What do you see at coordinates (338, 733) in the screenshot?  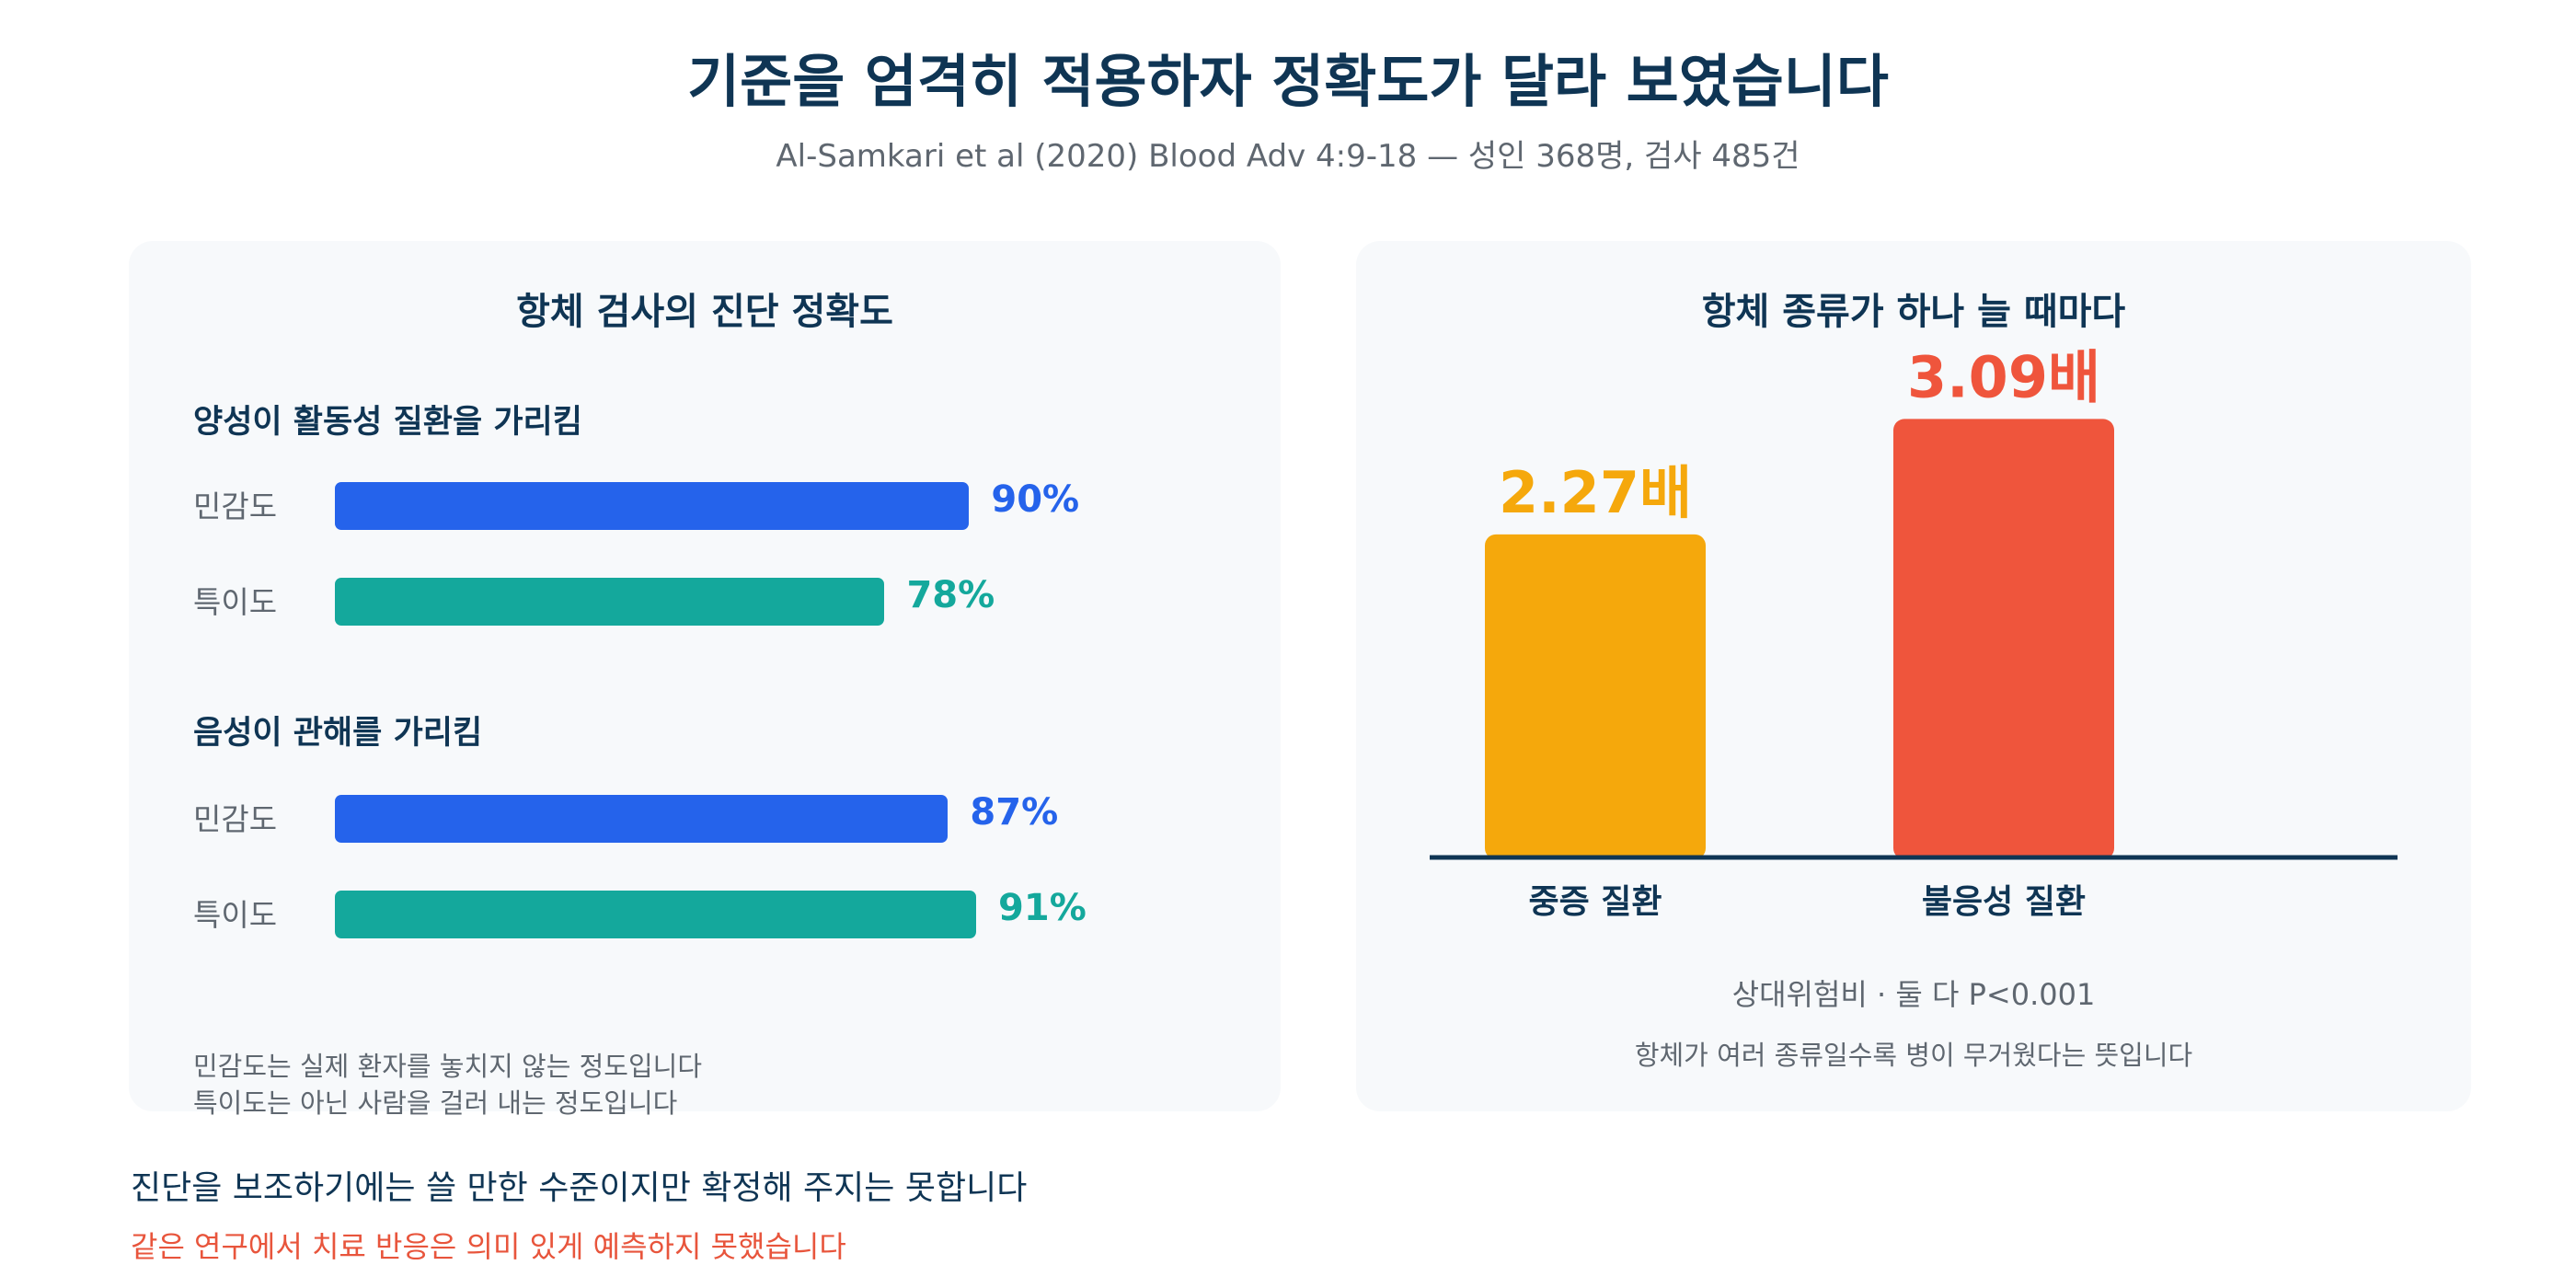 I see `group-title-negative: 음성이 관해를 가리킴` at bounding box center [338, 733].